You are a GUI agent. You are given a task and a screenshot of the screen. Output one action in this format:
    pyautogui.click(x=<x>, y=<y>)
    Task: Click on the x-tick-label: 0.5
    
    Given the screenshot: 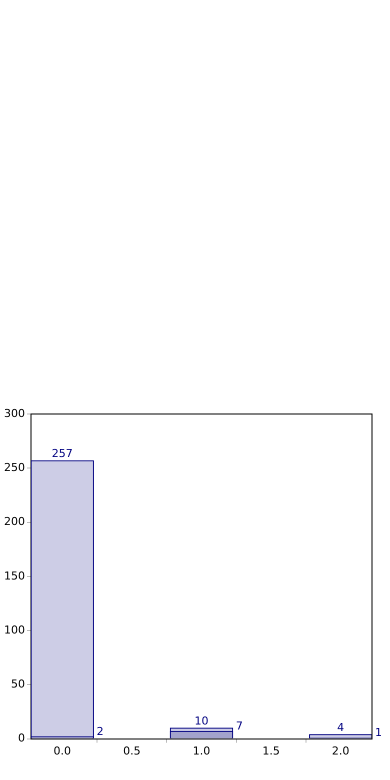 What is the action you would take?
    pyautogui.click(x=132, y=751)
    